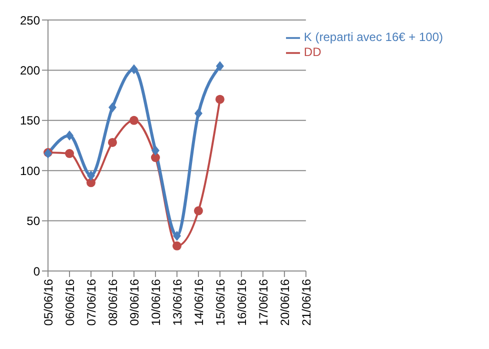 The image size is (489, 349). Describe the element at coordinates (49, 302) in the screenshot. I see `x-tick-label: 05/06/16` at that location.